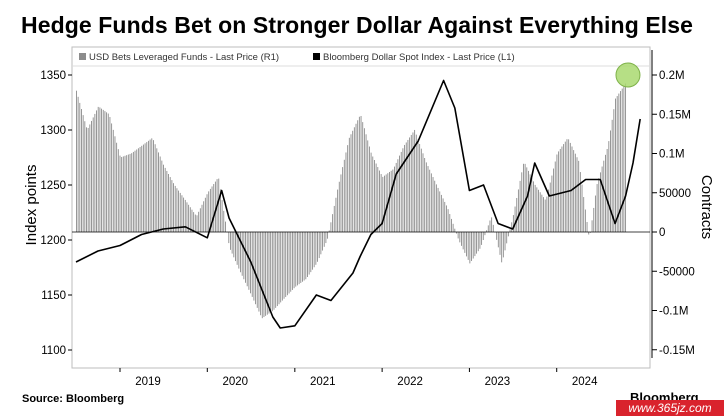 The image size is (728, 419). What do you see at coordinates (53, 351) in the screenshot?
I see `left-tick-label: 1100` at bounding box center [53, 351].